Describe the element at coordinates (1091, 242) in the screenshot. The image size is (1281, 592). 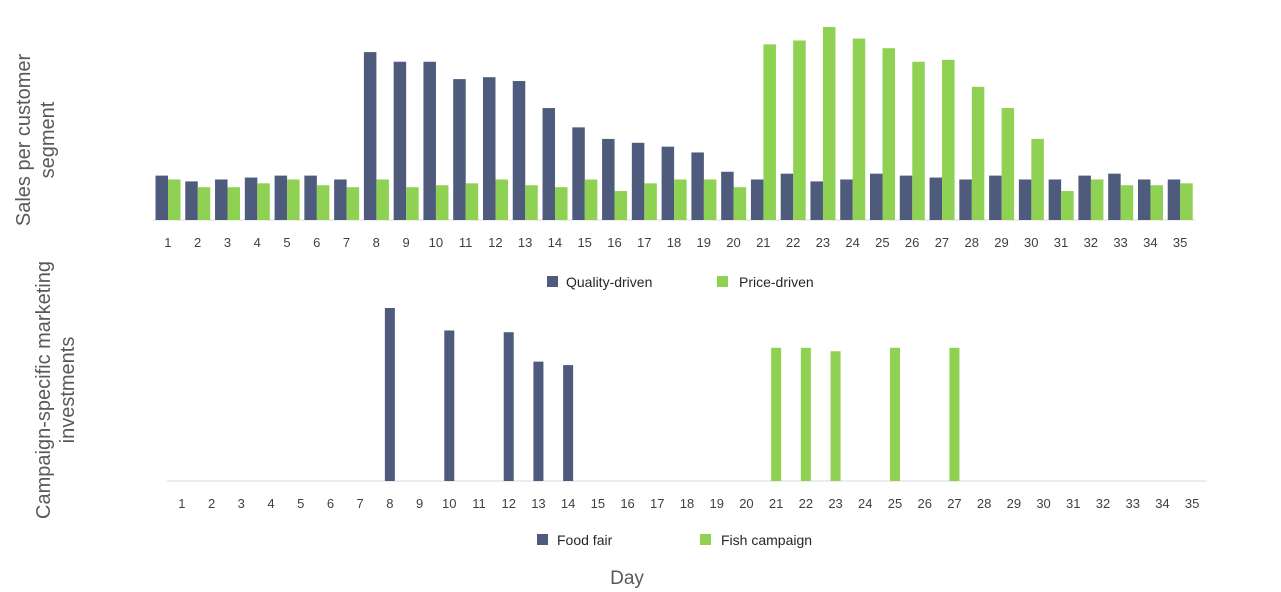
I see `x-tick-label: 32` at that location.